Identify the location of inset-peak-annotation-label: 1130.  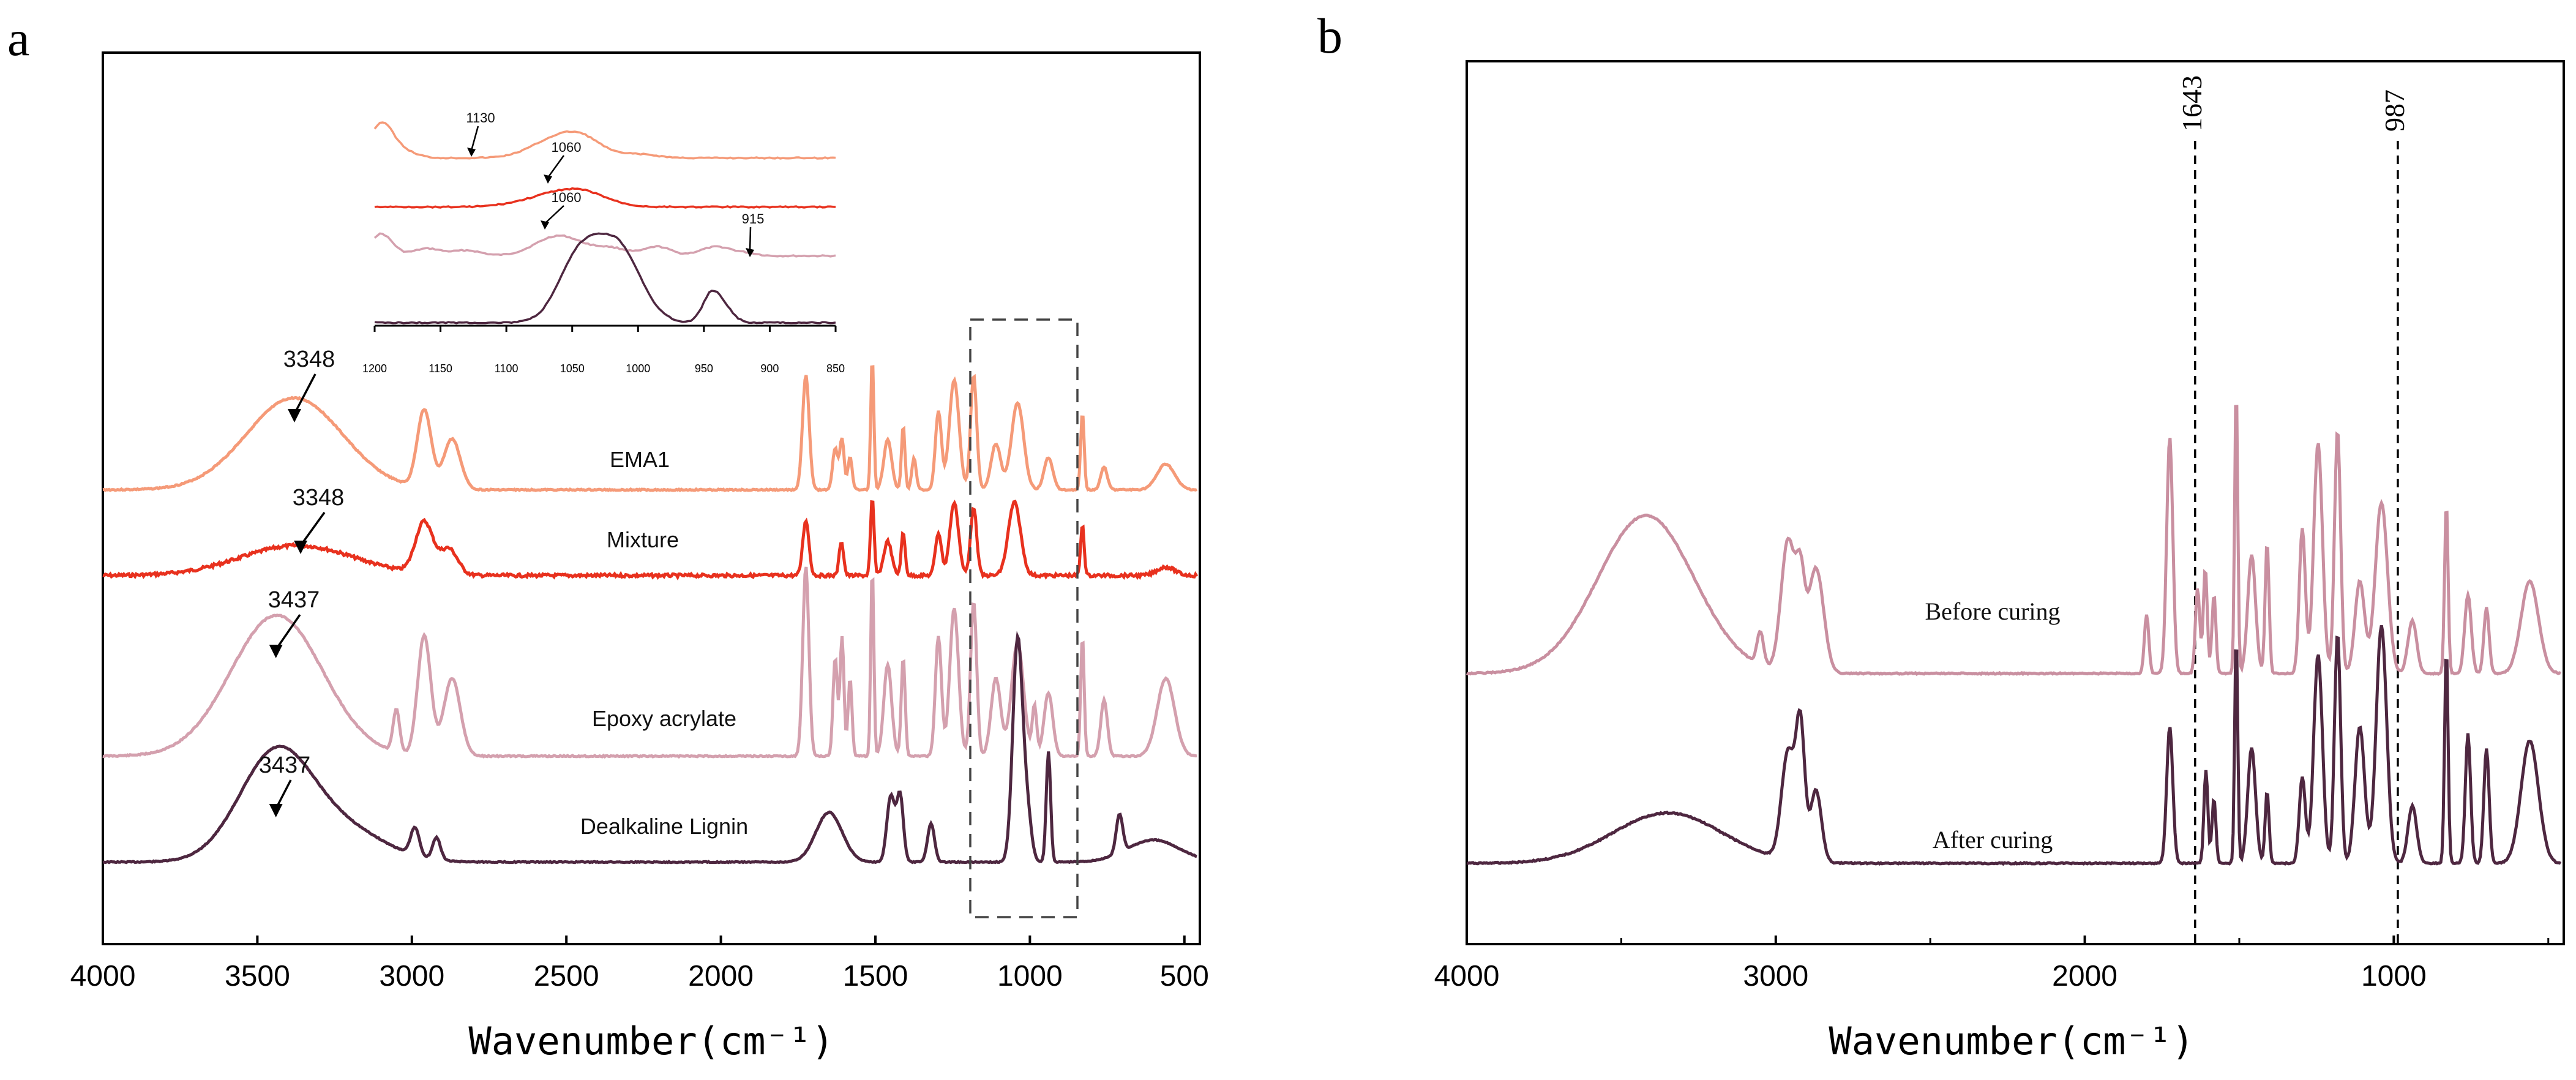
(480, 118).